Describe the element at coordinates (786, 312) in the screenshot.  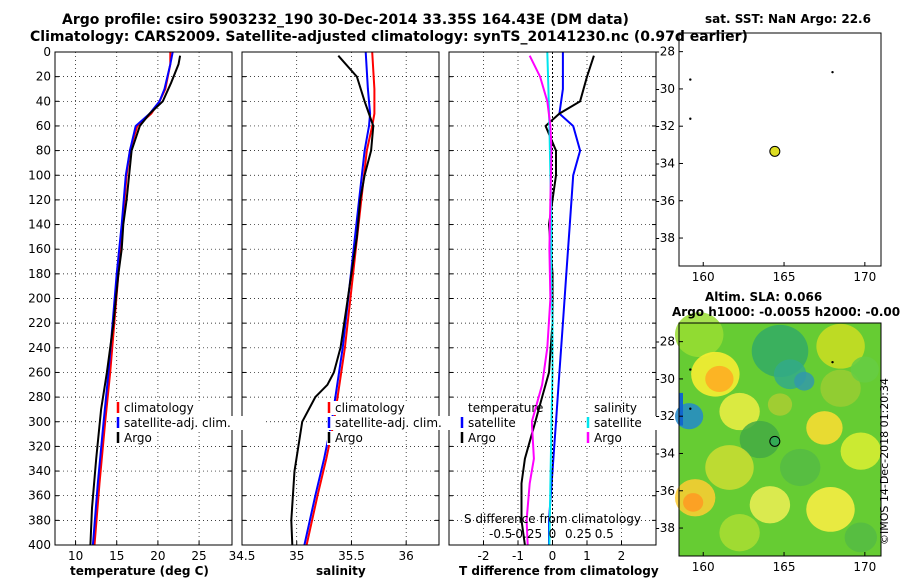
I see `sla-map-title-2: Argo h1000: -0.0055 h2000: -0.0023` at that location.